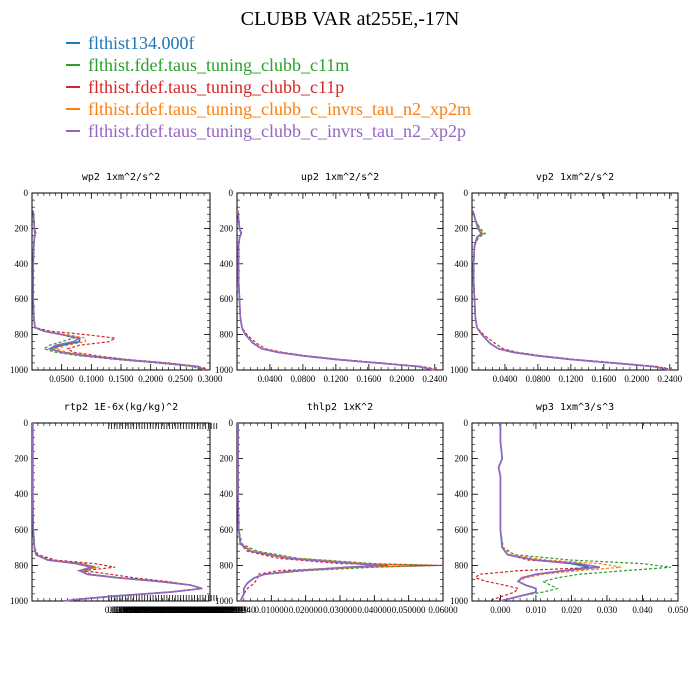  I want to click on x-tick-label: 0.050, so click(678, 610).